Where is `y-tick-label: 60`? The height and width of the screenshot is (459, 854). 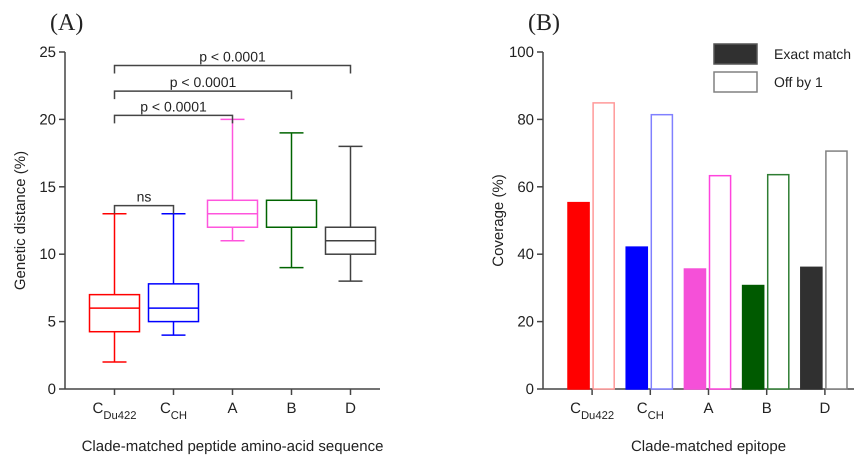 y-tick-label: 60 is located at coordinates (525, 187).